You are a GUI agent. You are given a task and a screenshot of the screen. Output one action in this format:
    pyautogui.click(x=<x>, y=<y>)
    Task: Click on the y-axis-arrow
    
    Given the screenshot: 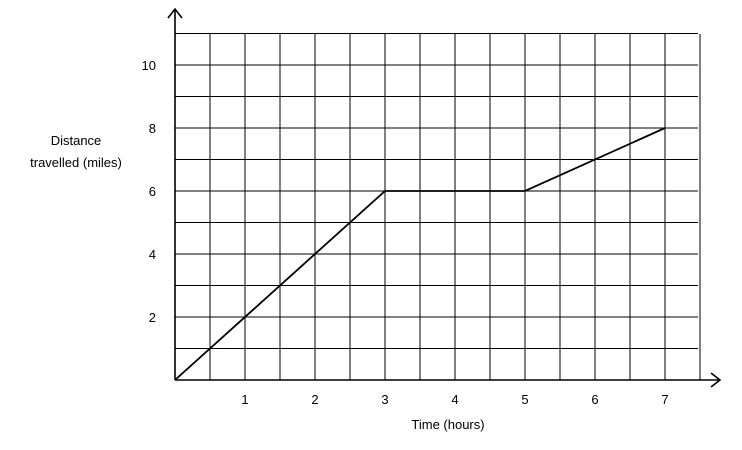 What is the action you would take?
    pyautogui.click(x=175, y=13)
    